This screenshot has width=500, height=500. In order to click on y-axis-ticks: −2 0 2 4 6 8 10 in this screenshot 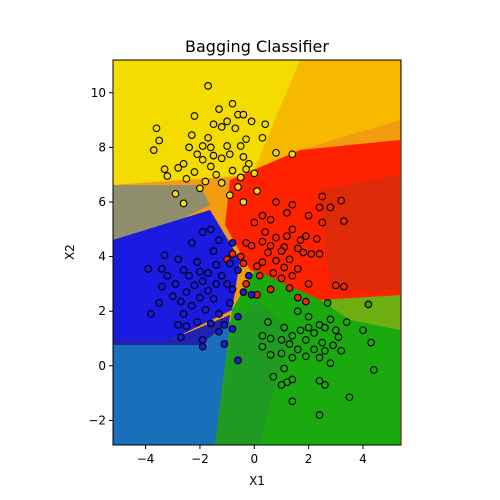, I will do `click(100, 256)`.